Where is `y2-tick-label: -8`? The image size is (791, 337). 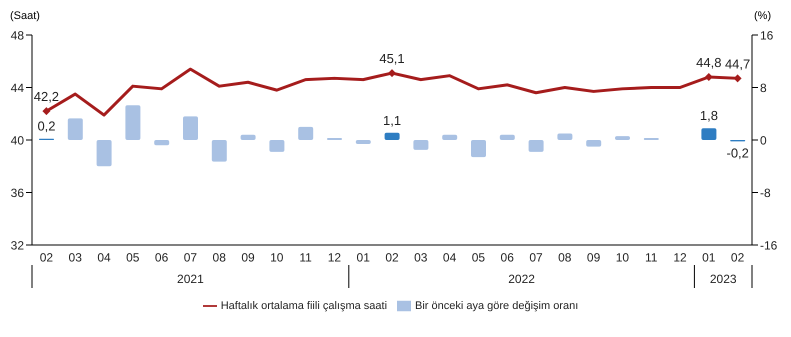
y2-tick-label: -8 is located at coordinates (765, 193).